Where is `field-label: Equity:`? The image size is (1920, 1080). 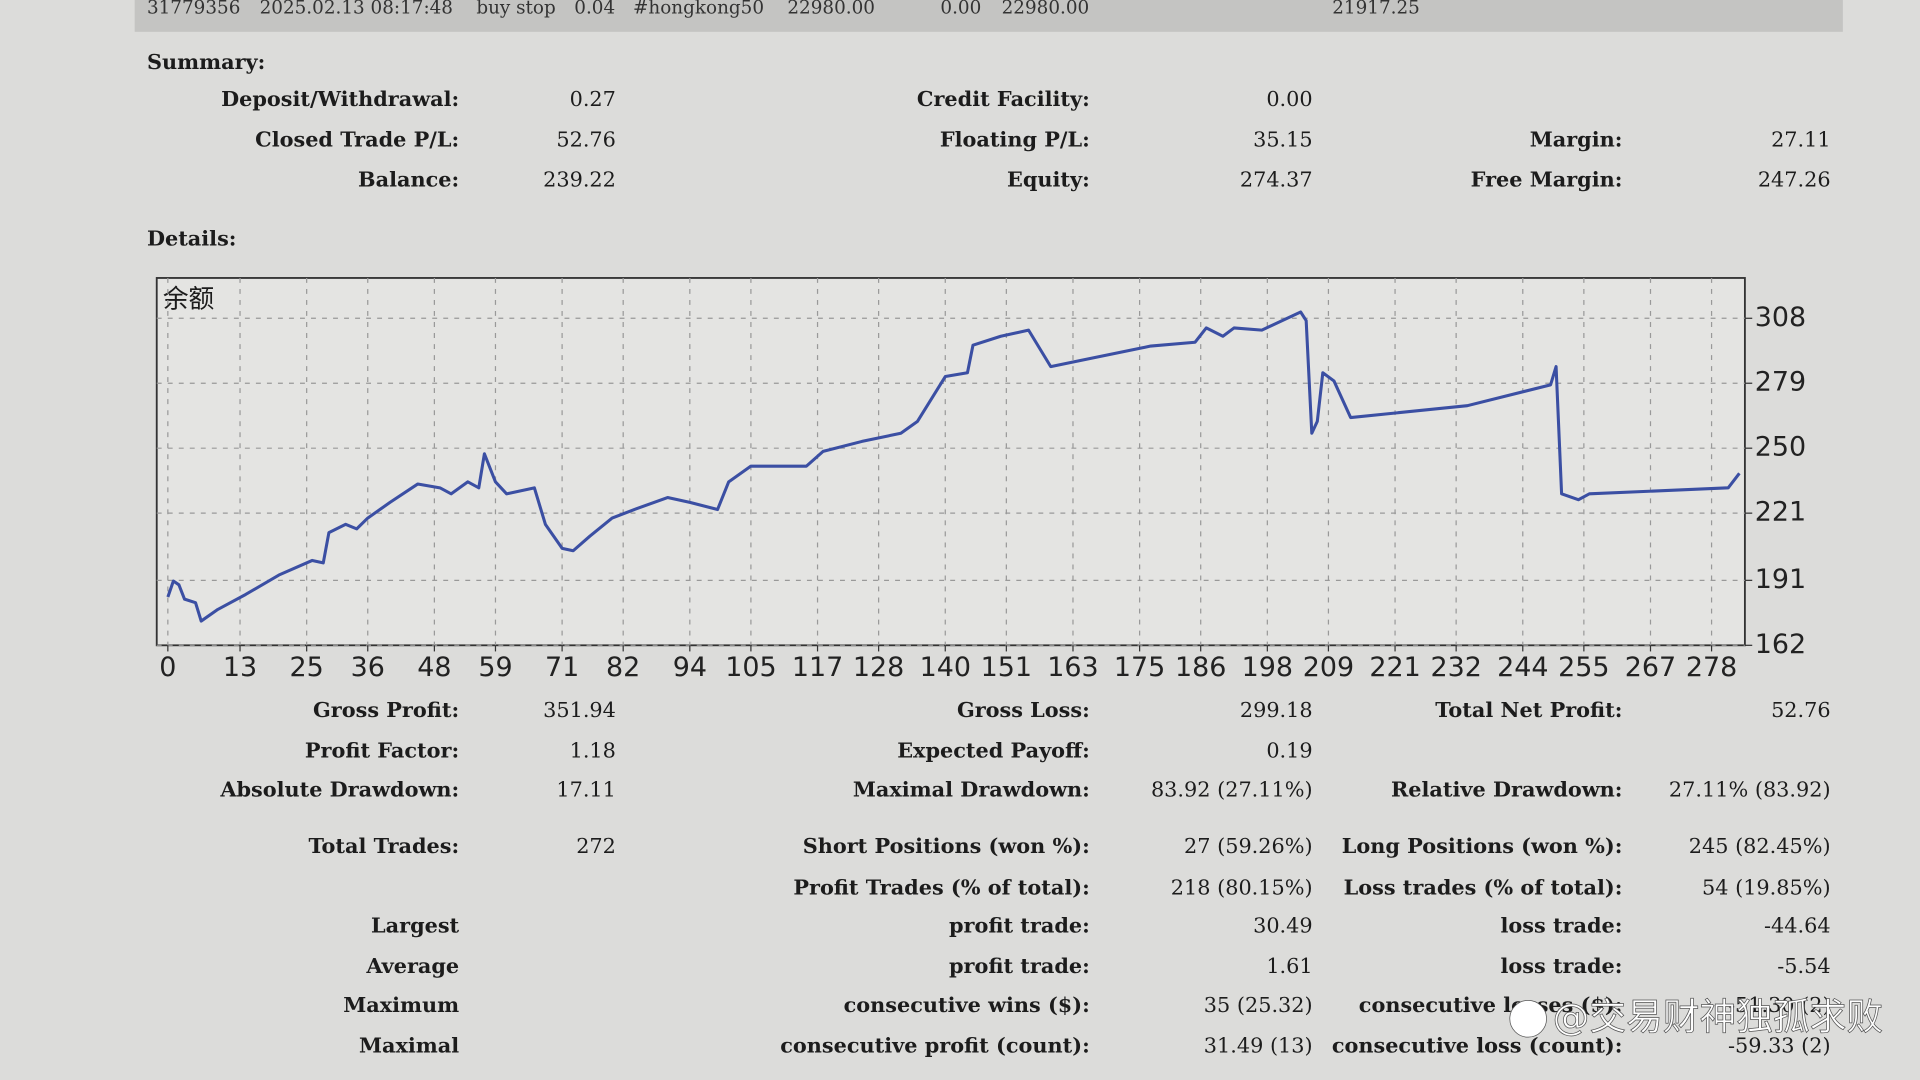 field-label: Equity: is located at coordinates (1048, 179).